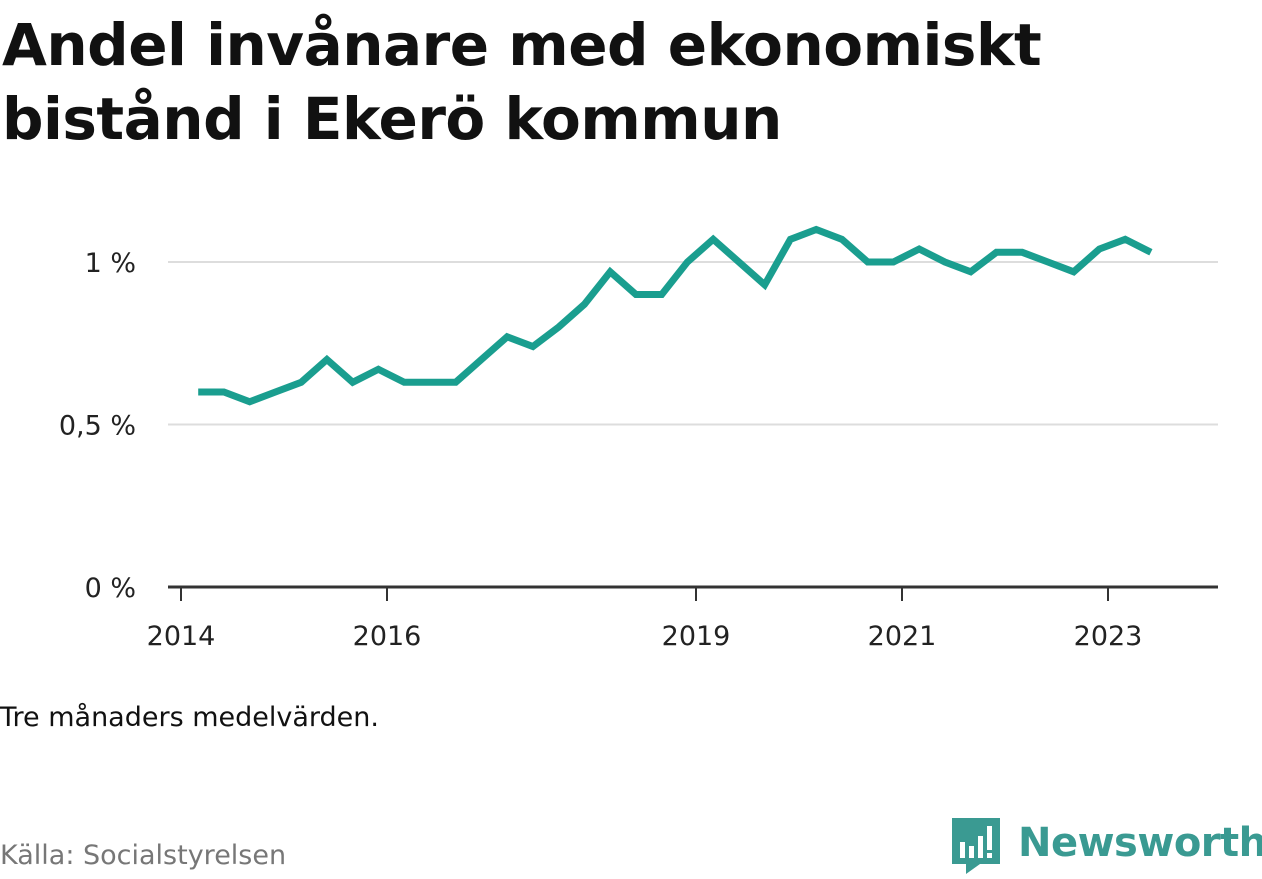 This screenshot has width=1262, height=879. Describe the element at coordinates (1108, 636) in the screenshot. I see `x-tick-label: 2023` at that location.